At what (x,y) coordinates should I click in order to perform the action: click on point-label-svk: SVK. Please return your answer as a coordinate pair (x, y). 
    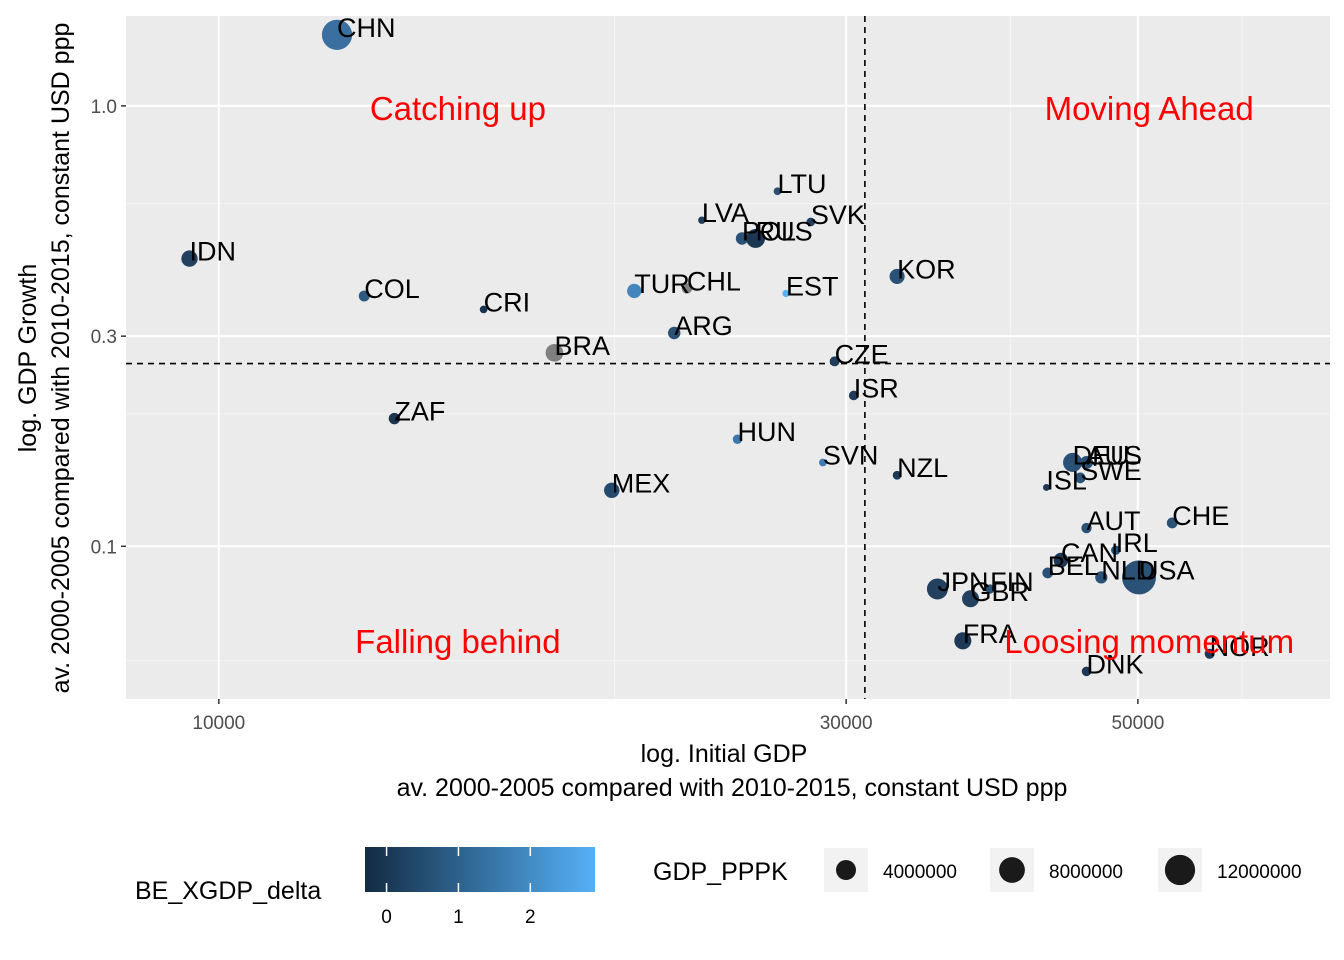
    Looking at the image, I should click on (838, 215).